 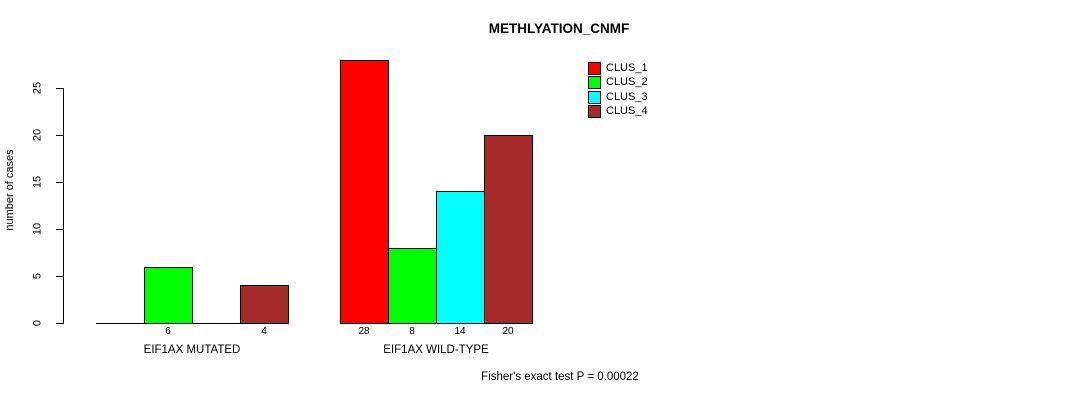 I want to click on bar-value-label: 20, so click(x=508, y=331).